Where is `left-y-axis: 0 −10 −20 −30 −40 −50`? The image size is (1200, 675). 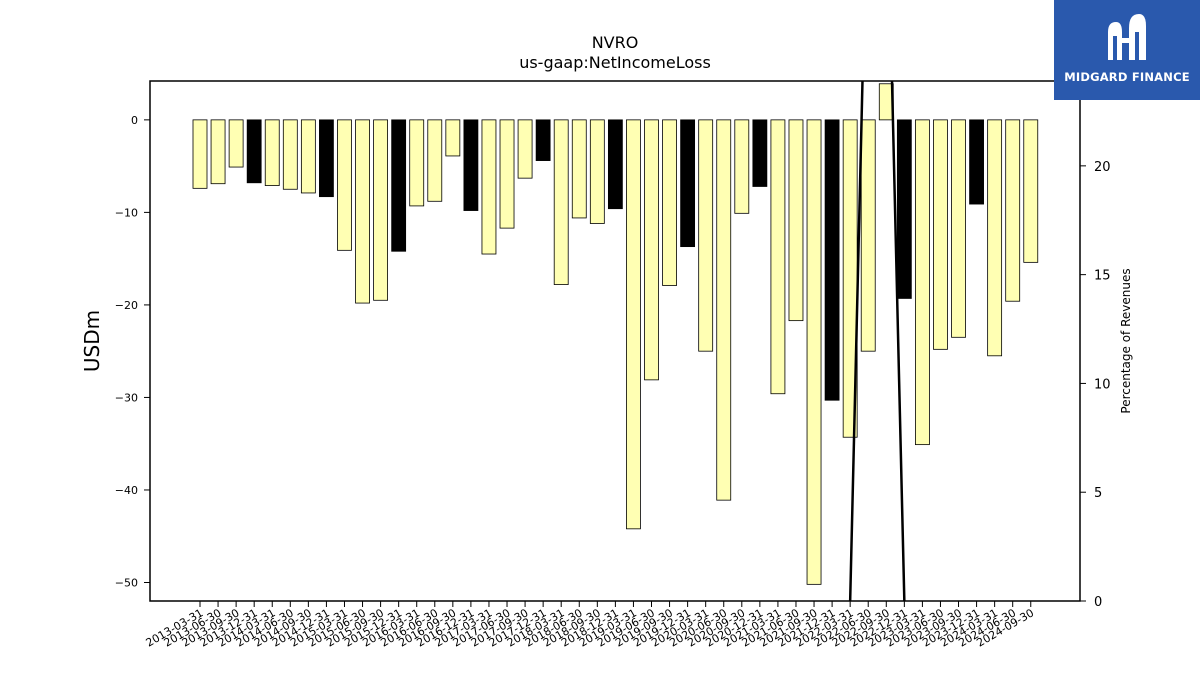
left-y-axis: 0 −10 −20 −30 −40 −50 is located at coordinates (132, 351).